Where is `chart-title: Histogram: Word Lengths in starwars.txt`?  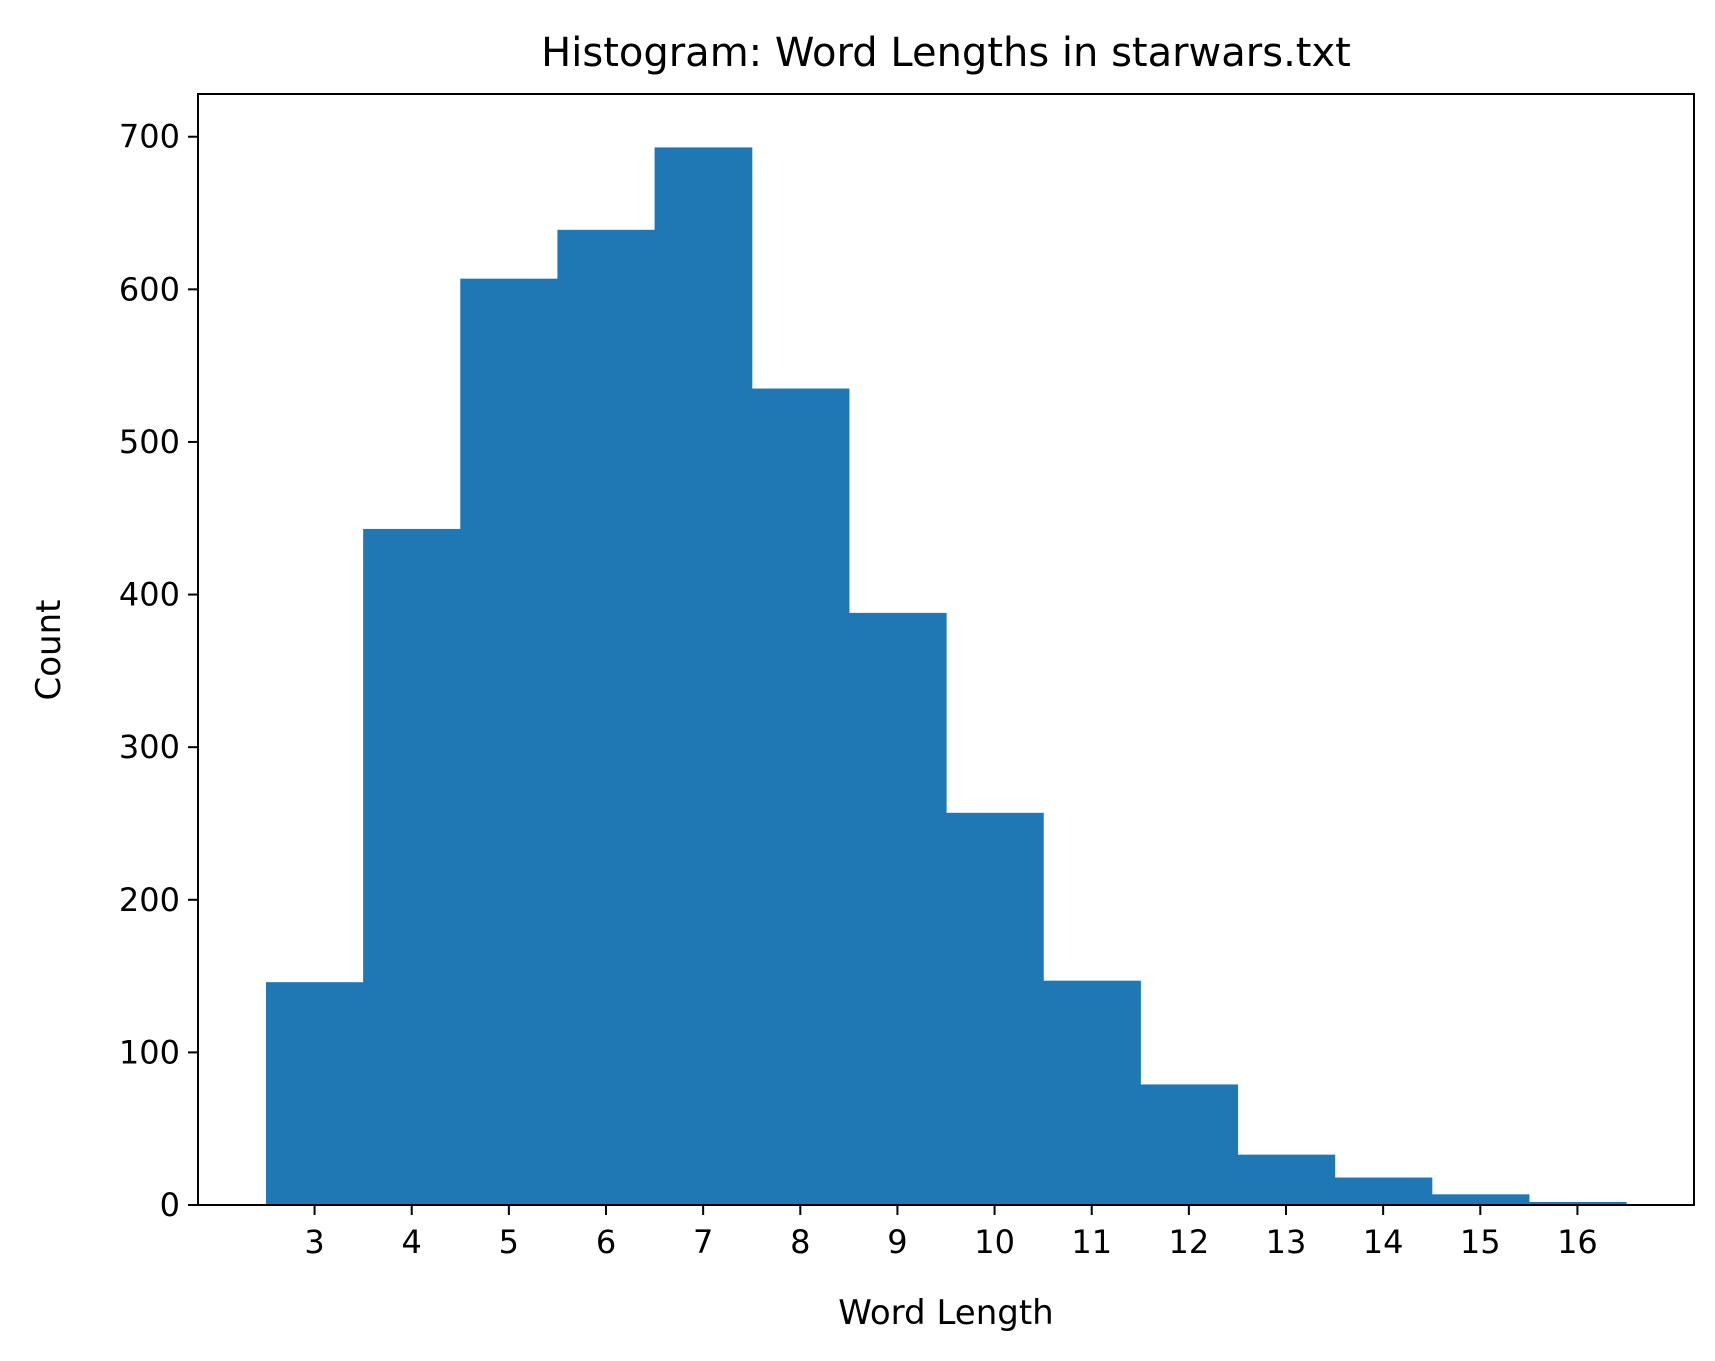
chart-title: Histogram: Word Lengths in starwars.txt is located at coordinates (946, 53).